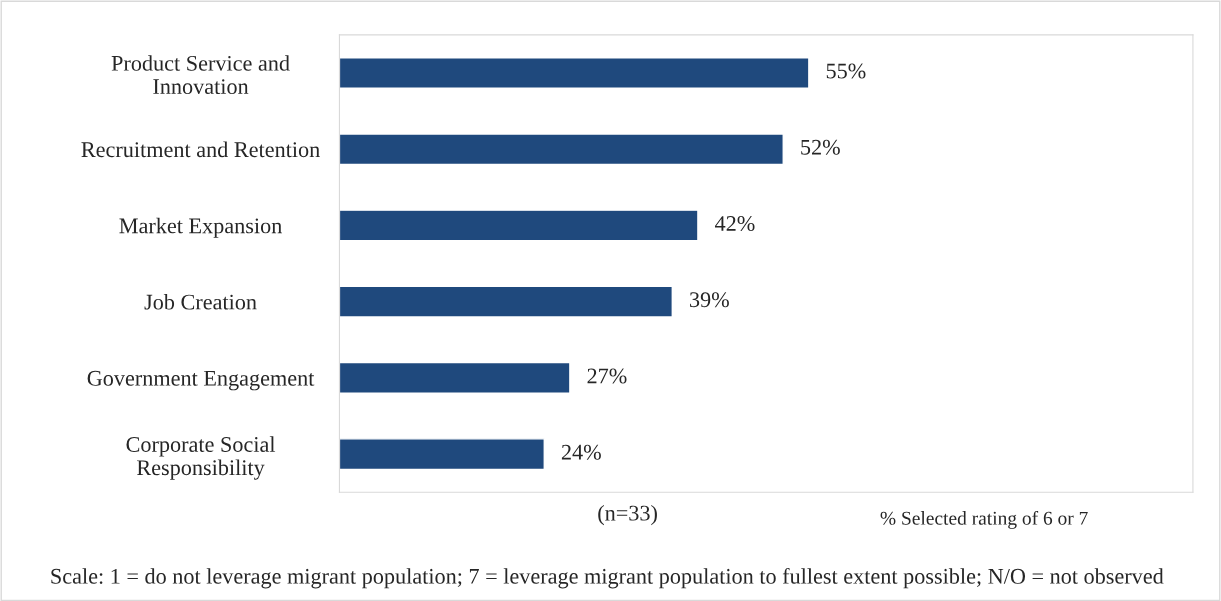 The image size is (1221, 601). What do you see at coordinates (200, 149) in the screenshot?
I see `y-tick-label: Recruitment and Retention` at bounding box center [200, 149].